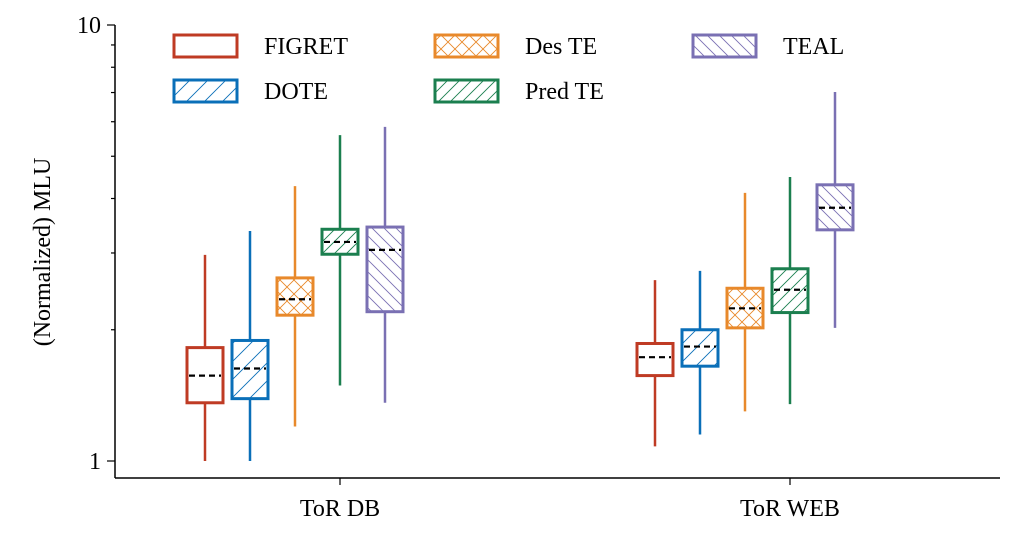 Image resolution: width=1024 pixels, height=539 pixels. I want to click on legend-label: Pred TE, so click(564, 92).